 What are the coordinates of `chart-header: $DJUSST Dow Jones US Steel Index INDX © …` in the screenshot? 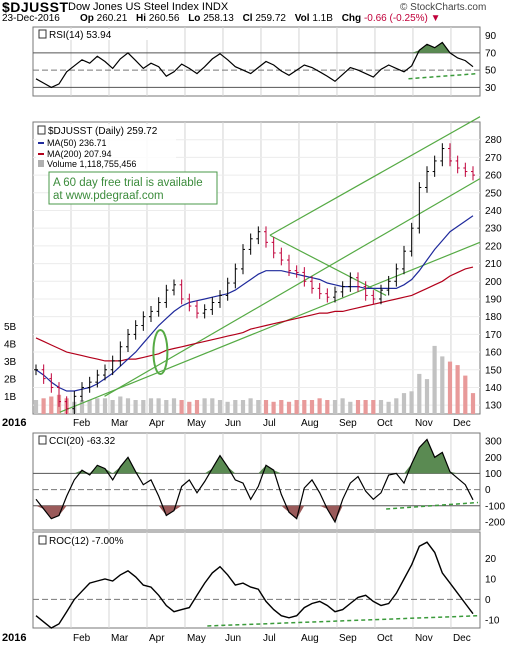 It's located at (256, 13).